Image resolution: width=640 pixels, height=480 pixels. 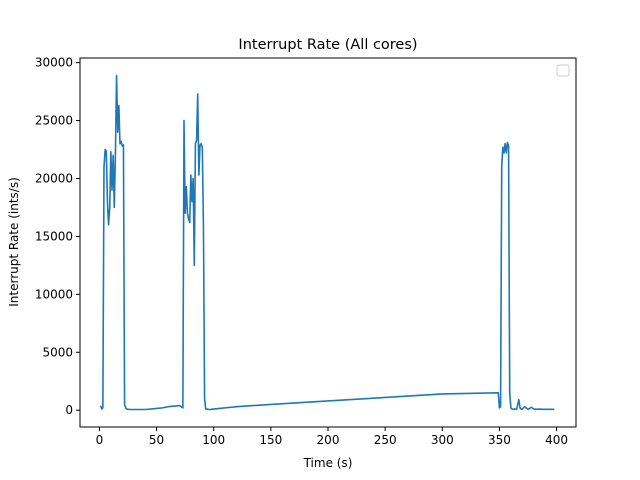 What do you see at coordinates (442, 440) in the screenshot?
I see `x-tick-label: 300` at bounding box center [442, 440].